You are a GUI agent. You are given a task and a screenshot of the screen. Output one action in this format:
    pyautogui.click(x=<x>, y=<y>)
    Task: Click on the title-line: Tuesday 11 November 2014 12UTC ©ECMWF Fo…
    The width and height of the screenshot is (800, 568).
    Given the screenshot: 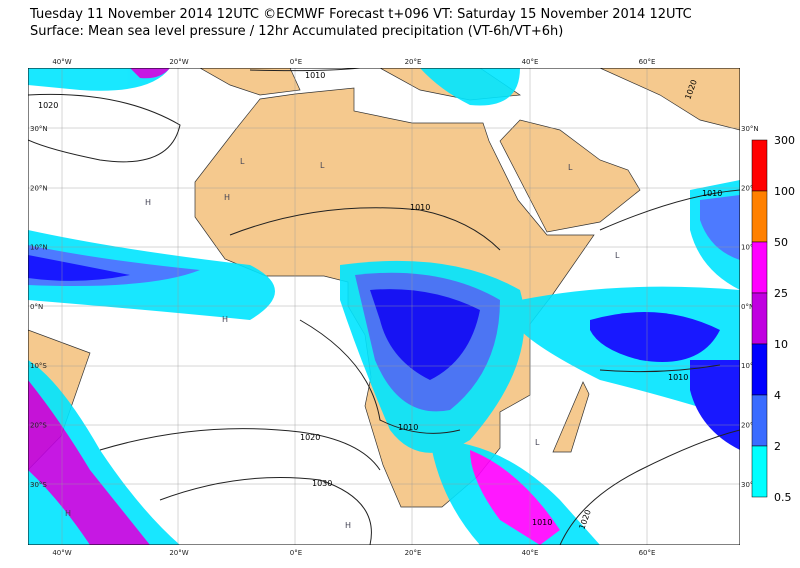 What is the action you would take?
    pyautogui.click(x=360, y=14)
    